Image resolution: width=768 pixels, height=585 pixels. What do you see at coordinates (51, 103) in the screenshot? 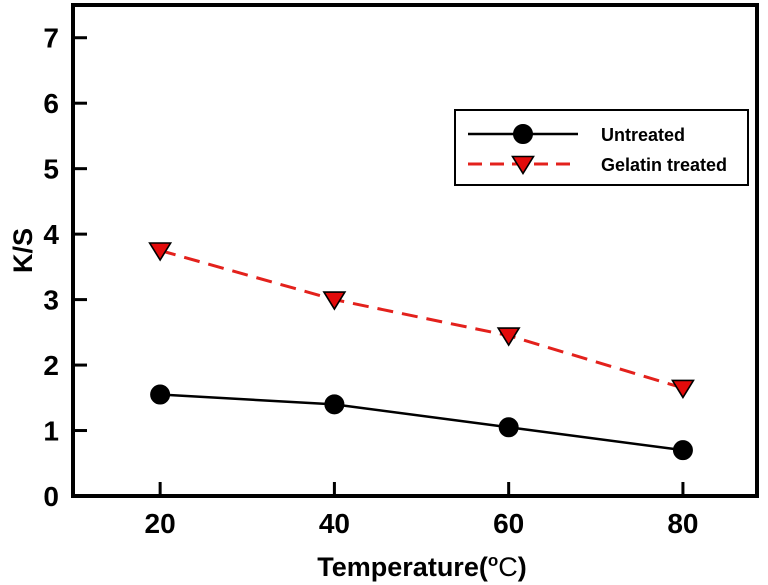
I see `y-axis-tick-label: 6` at bounding box center [51, 103].